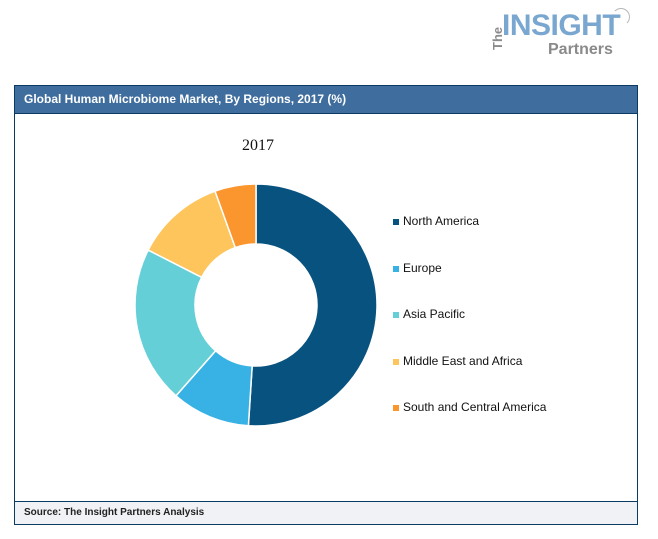  I want to click on donut-slice-asia-pacific, so click(175, 323).